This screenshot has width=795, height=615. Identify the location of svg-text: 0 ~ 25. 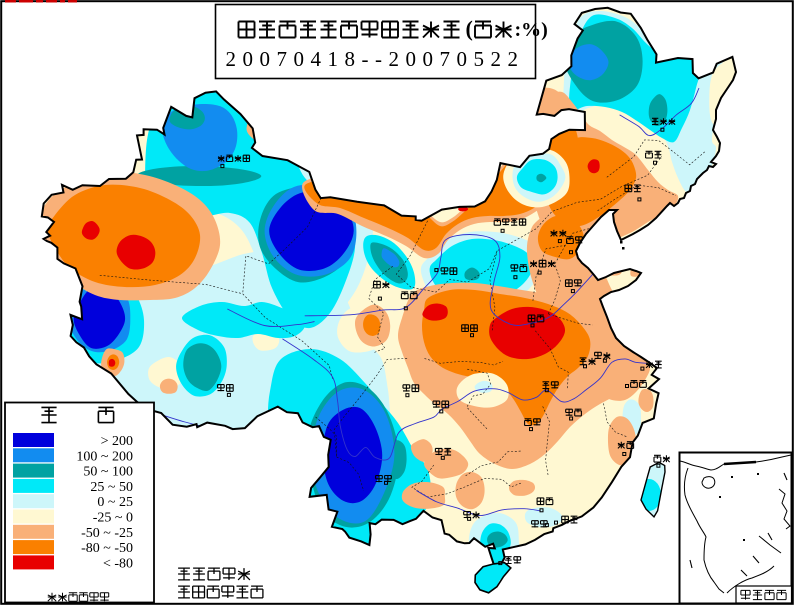
(115, 502).